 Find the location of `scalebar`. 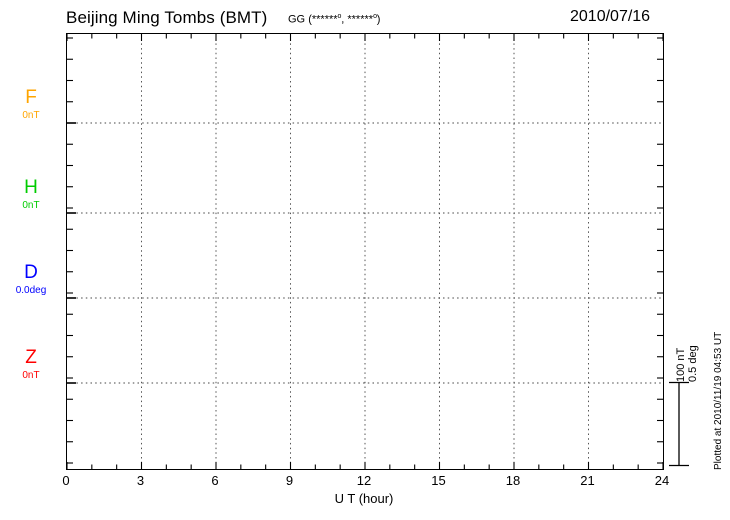

scalebar is located at coordinates (679, 424).